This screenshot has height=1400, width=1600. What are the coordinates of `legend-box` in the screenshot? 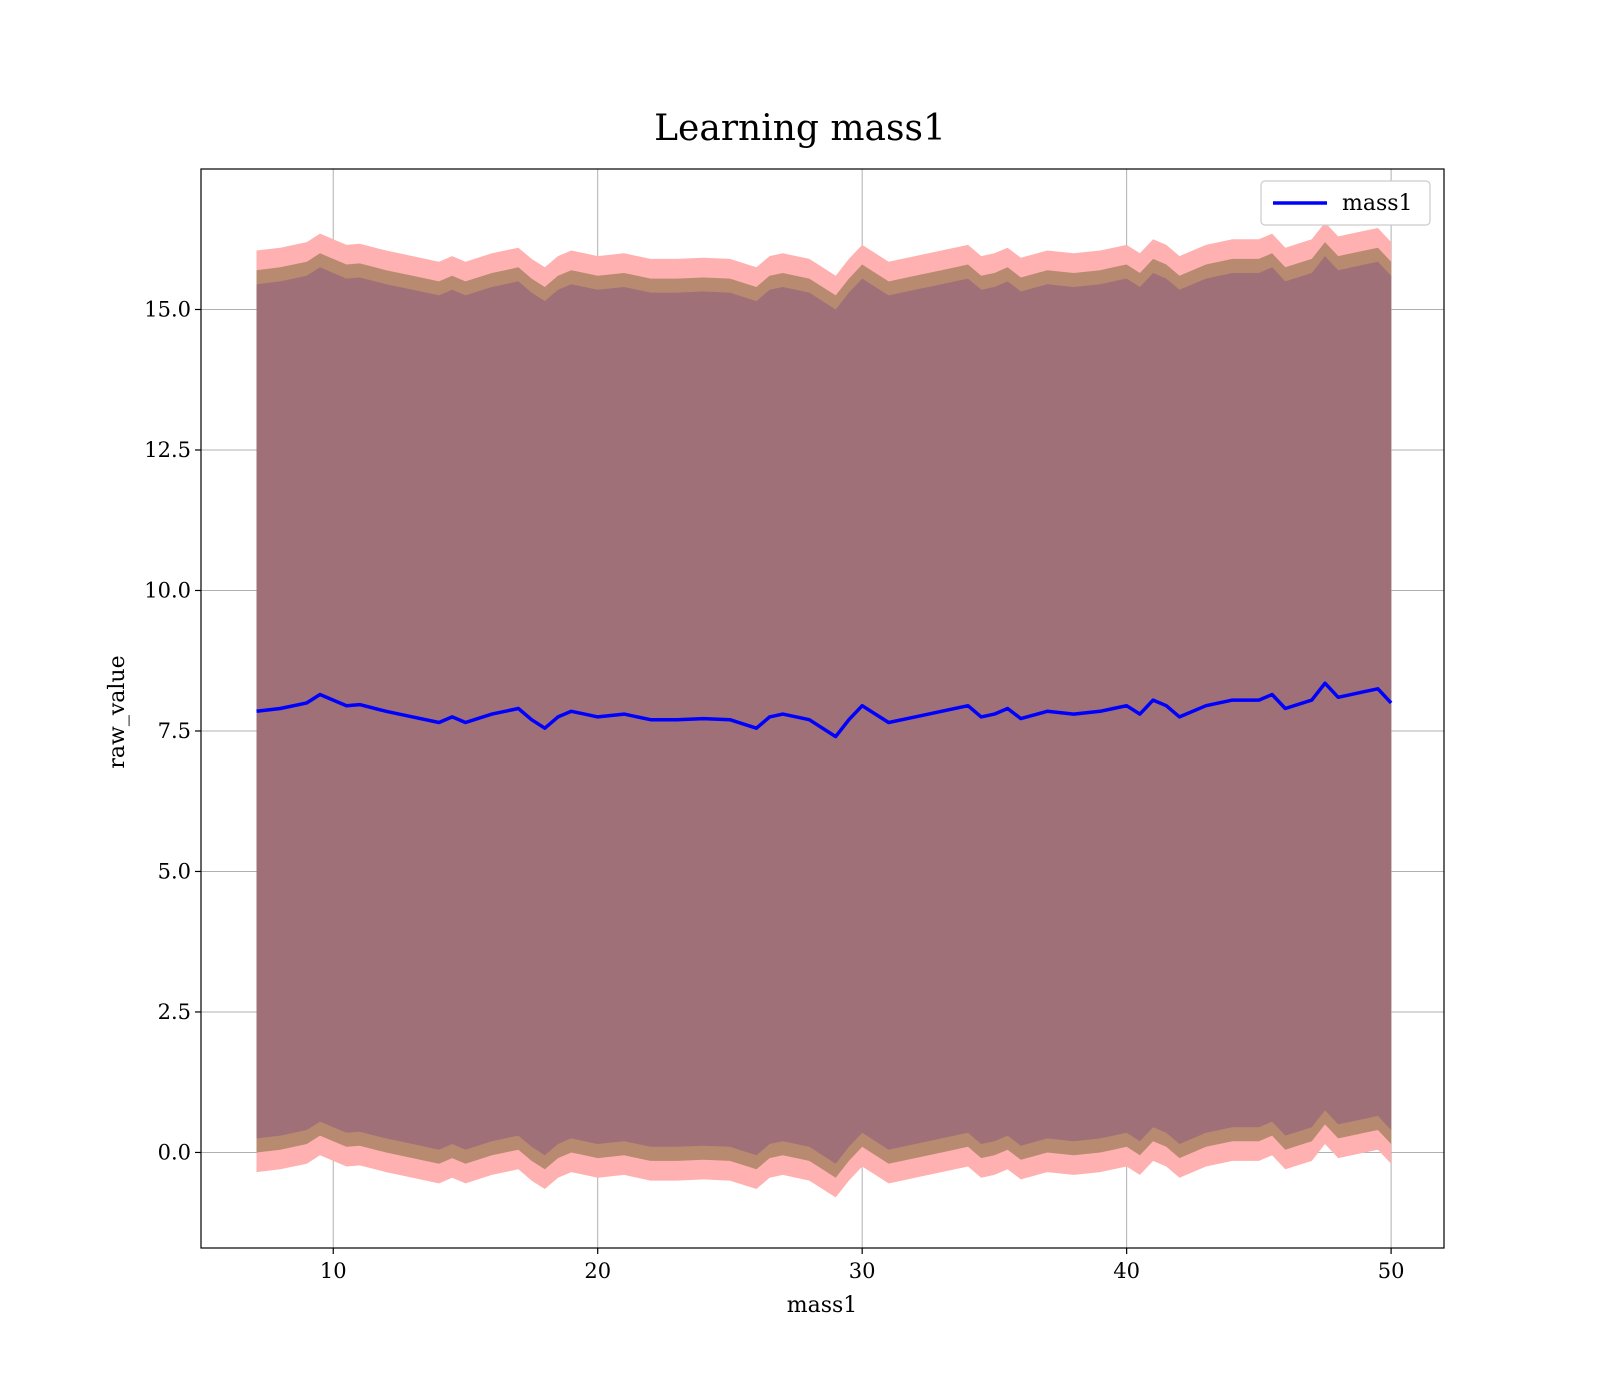 It's located at (1345, 203).